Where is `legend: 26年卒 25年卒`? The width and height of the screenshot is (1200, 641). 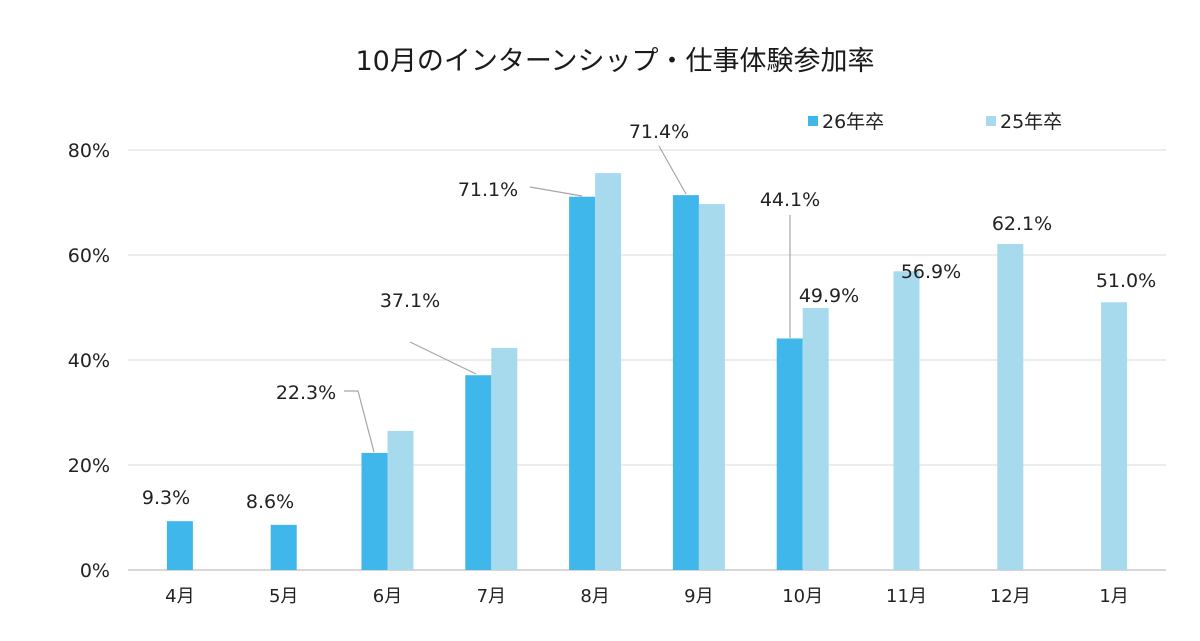 legend: 26年卒 25年卒 is located at coordinates (935, 122).